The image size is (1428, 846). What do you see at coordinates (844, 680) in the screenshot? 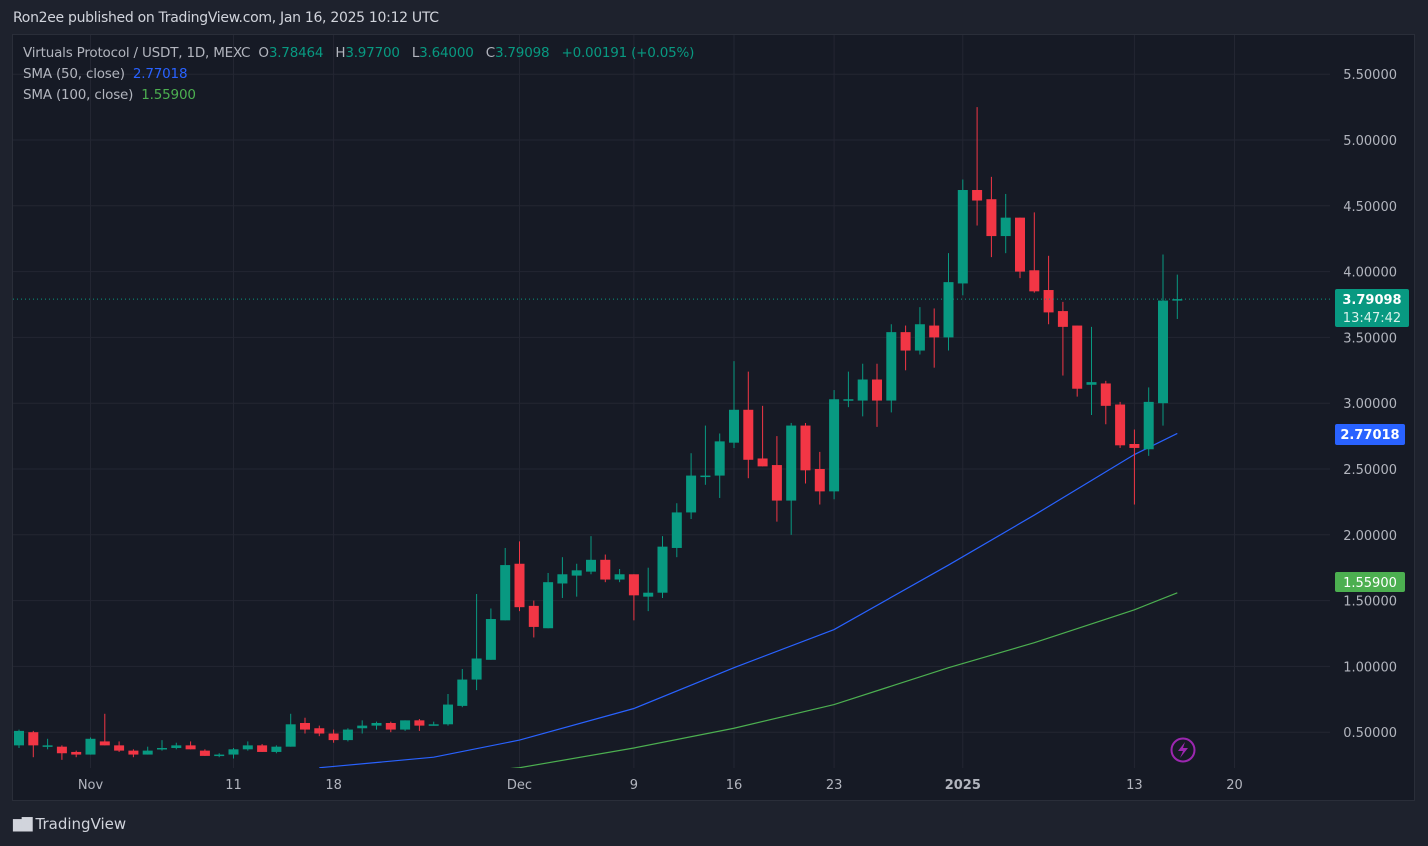
I see `sma100-line` at bounding box center [844, 680].